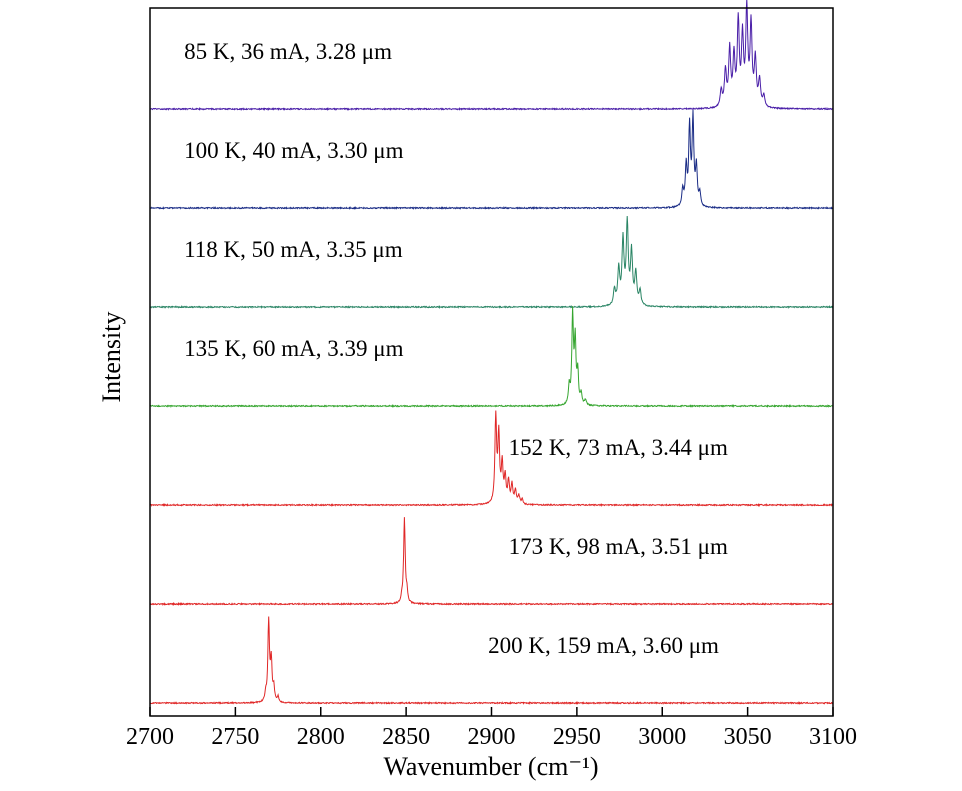  Describe the element at coordinates (748, 737) in the screenshot. I see `x-tick-label: 3050` at that location.